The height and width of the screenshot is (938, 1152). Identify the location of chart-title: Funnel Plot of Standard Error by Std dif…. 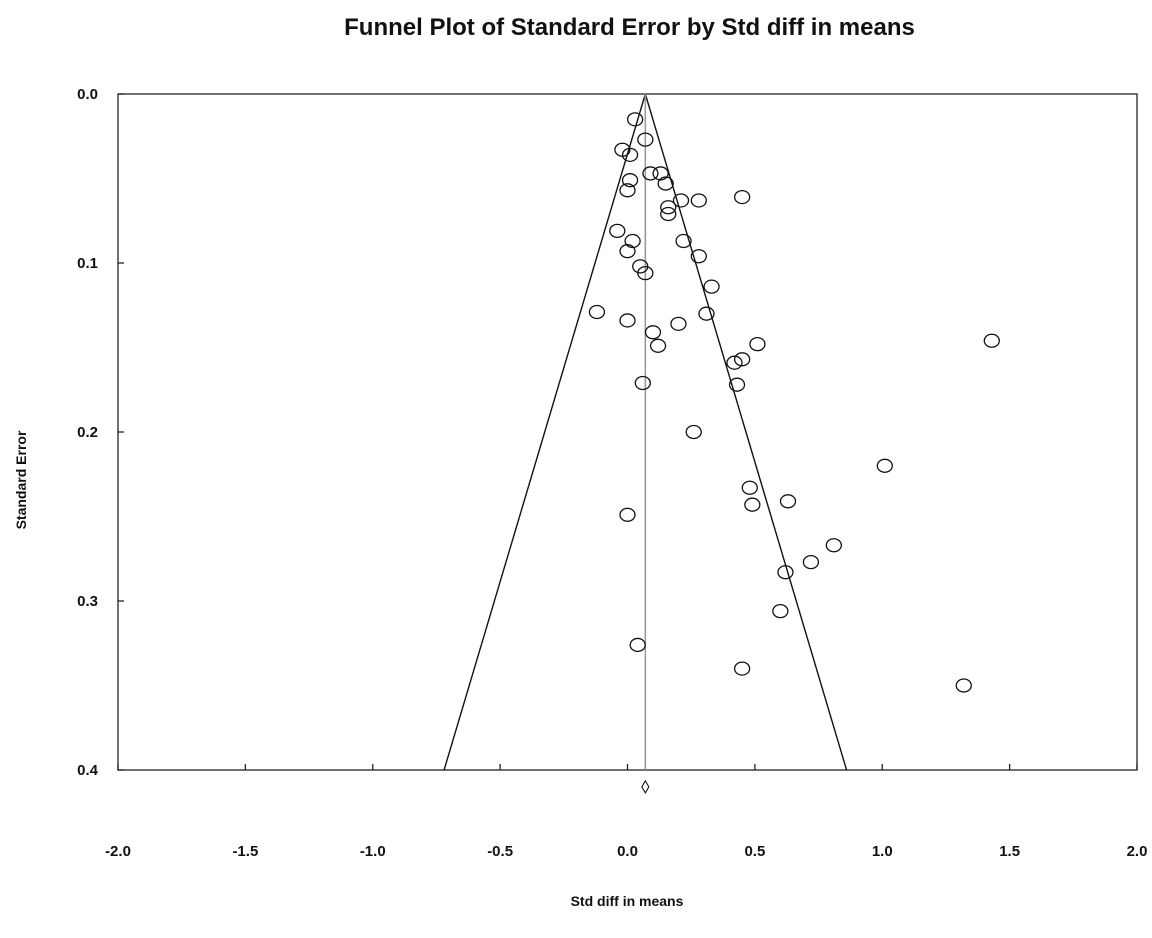
(629, 27).